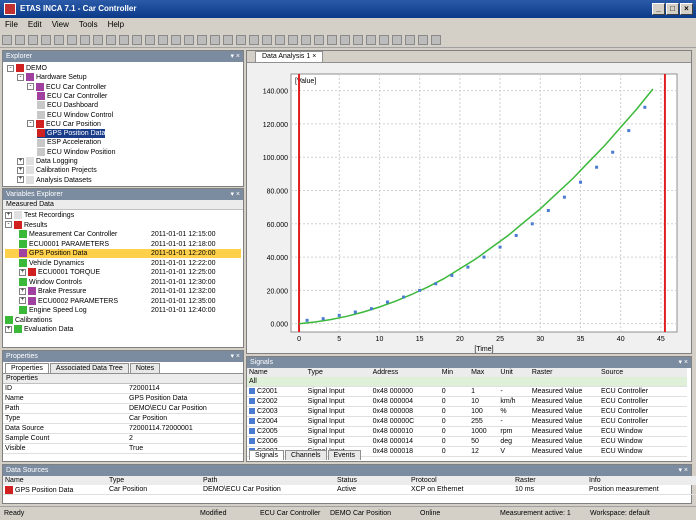 The width and height of the screenshot is (696, 520). Describe the element at coordinates (235, 356) in the screenshot. I see `properties-close-icon: ▾ ×` at that location.